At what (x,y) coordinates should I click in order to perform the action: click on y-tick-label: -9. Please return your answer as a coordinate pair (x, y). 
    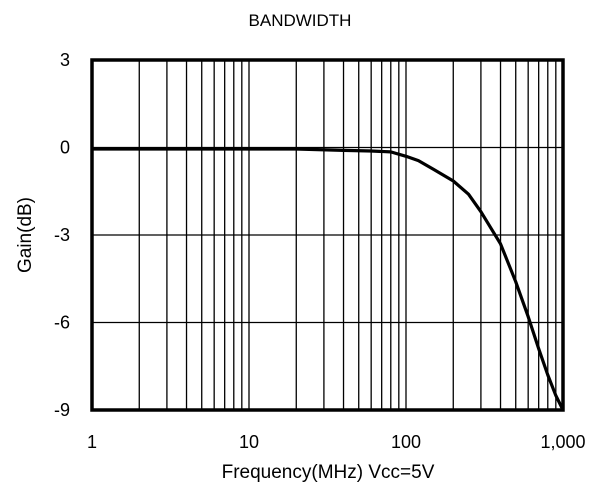
    Looking at the image, I should click on (62, 410).